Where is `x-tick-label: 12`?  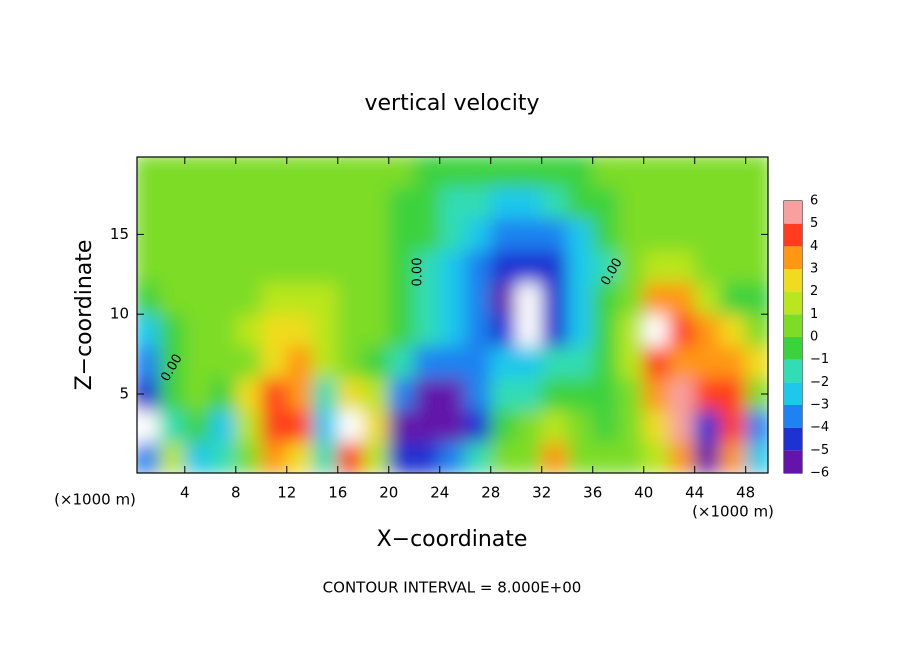 x-tick-label: 12 is located at coordinates (286, 493).